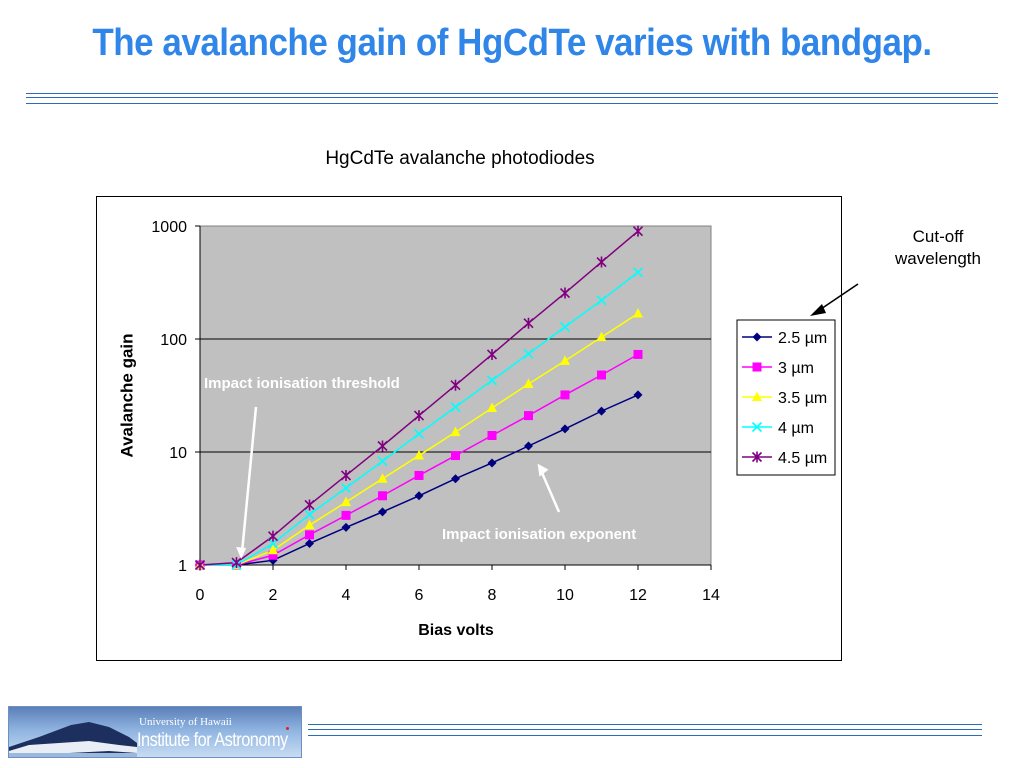 This screenshot has width=1024, height=768. Describe the element at coordinates (302, 383) in the screenshot. I see `threshold-annotation-text: Impact ionisation threshold` at that location.